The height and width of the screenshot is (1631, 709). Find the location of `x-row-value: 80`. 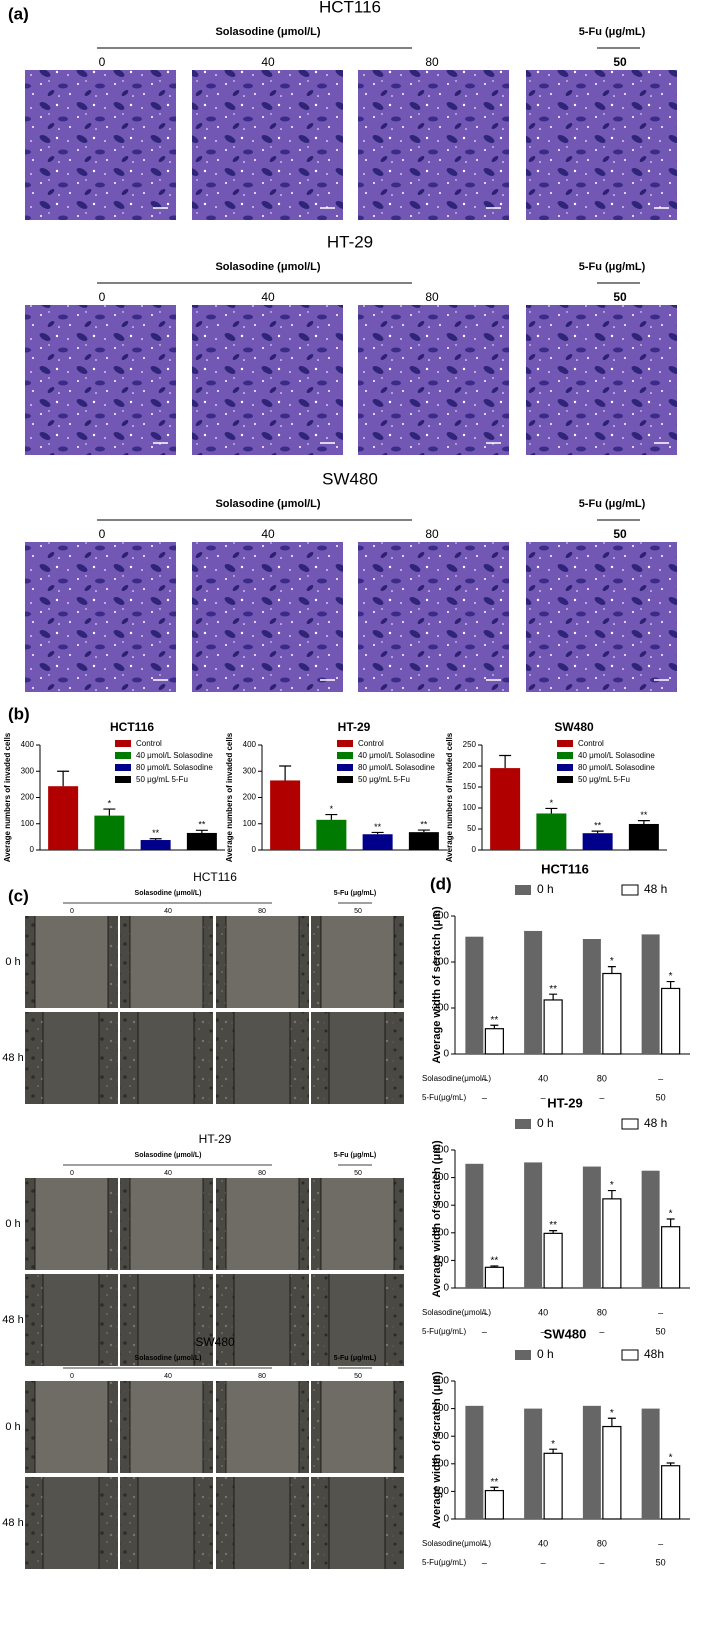

x-row-value: 80 is located at coordinates (602, 1543).